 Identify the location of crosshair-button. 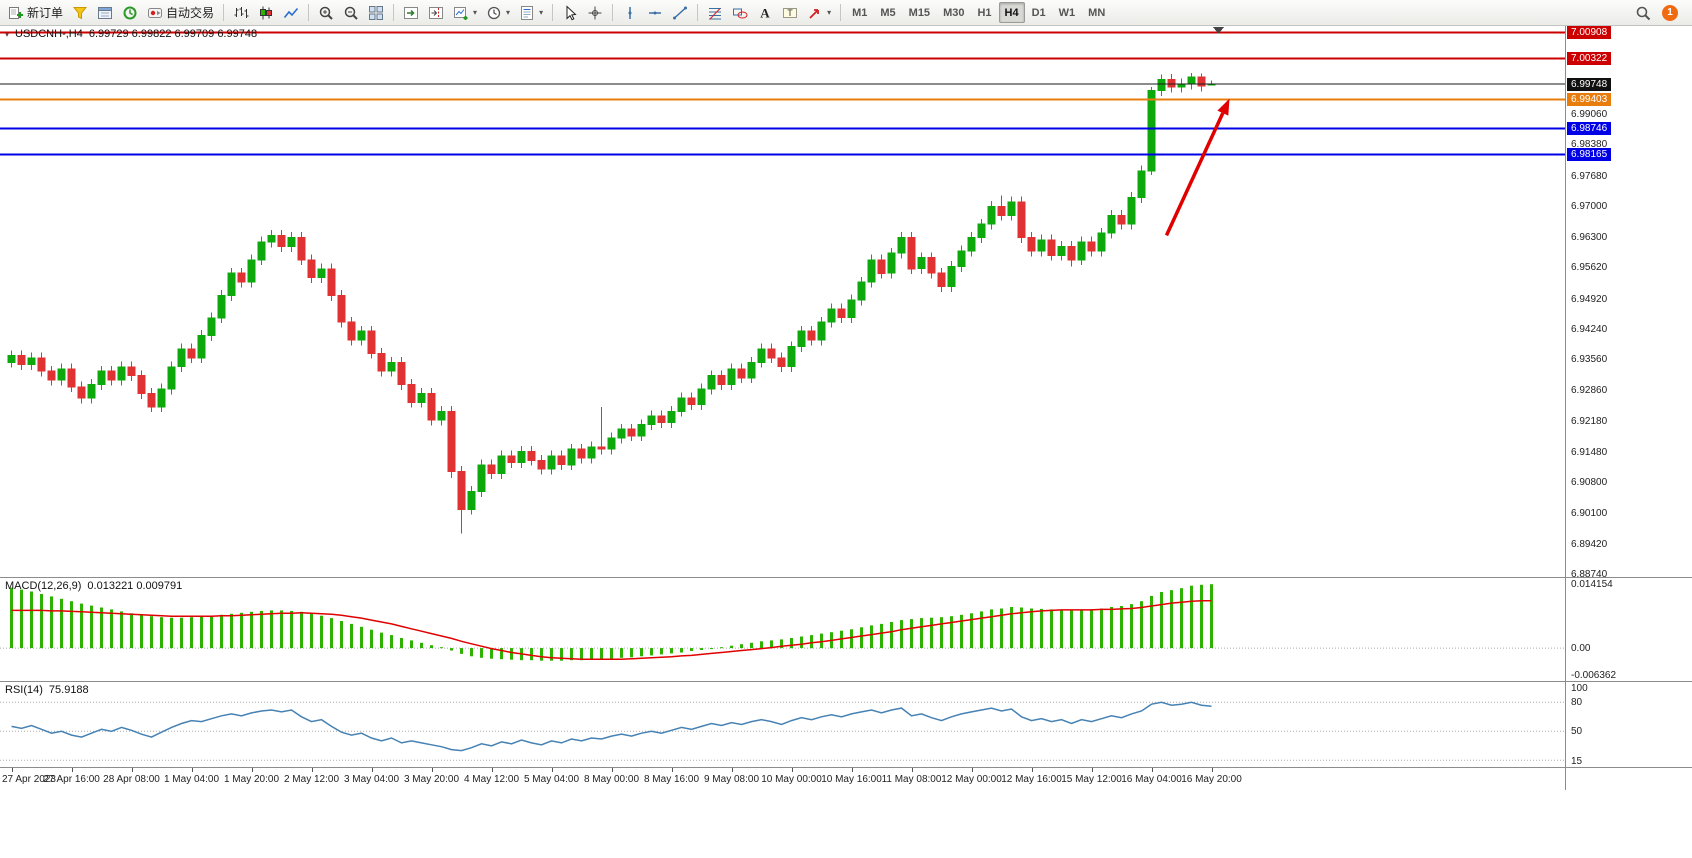
(595, 12).